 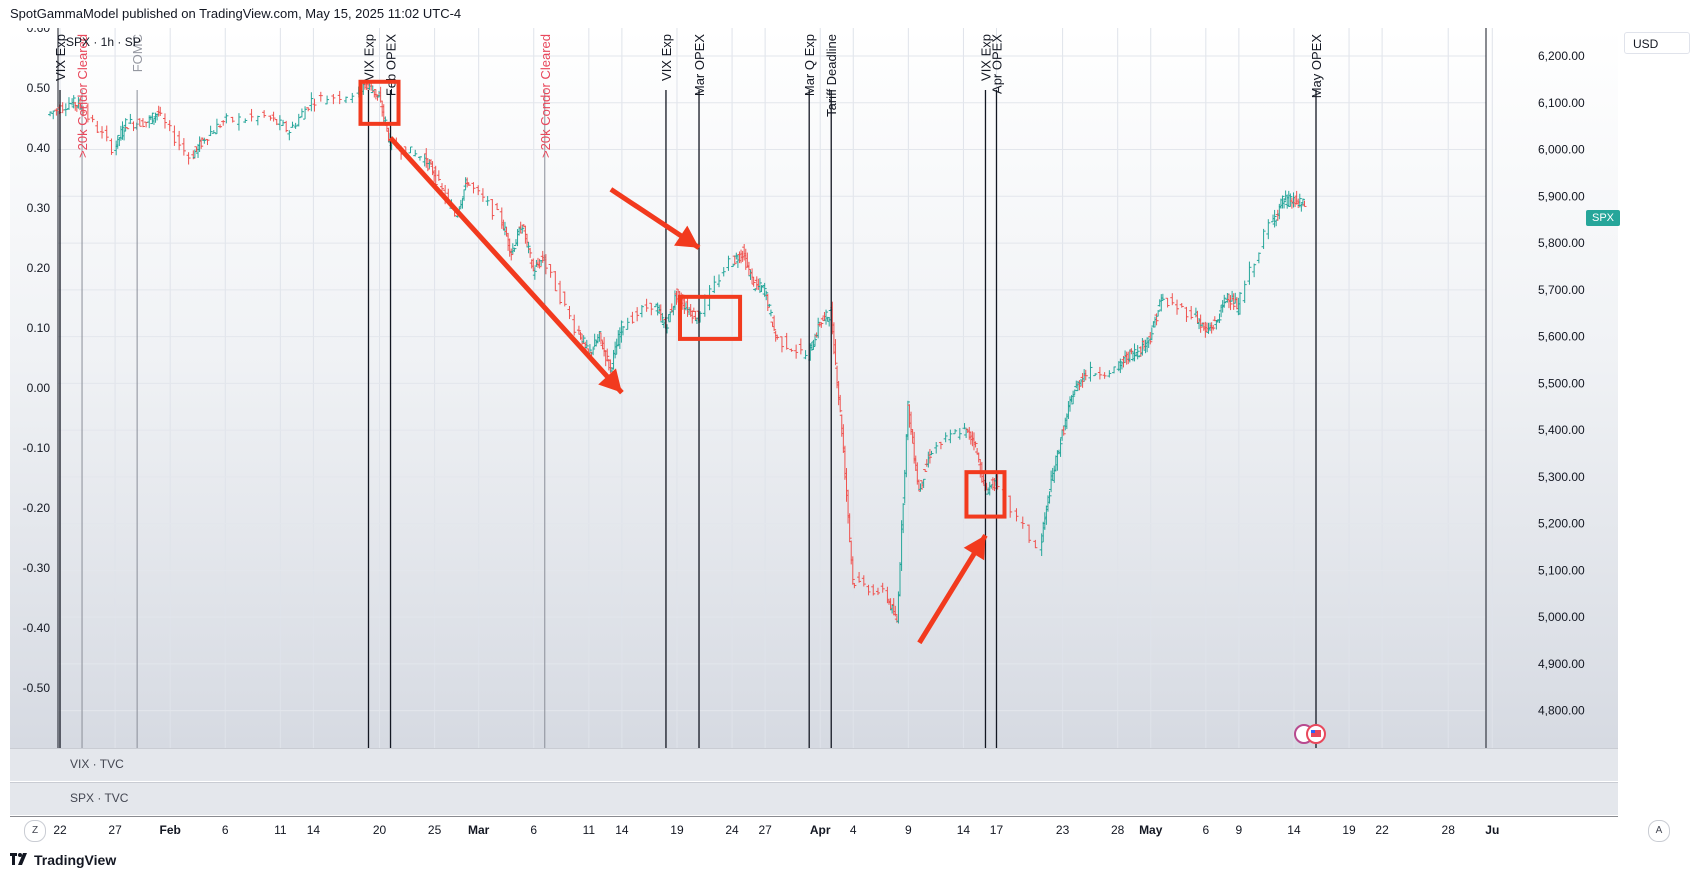 I want to click on left-axis-tick-label: 0.50, so click(x=39, y=88).